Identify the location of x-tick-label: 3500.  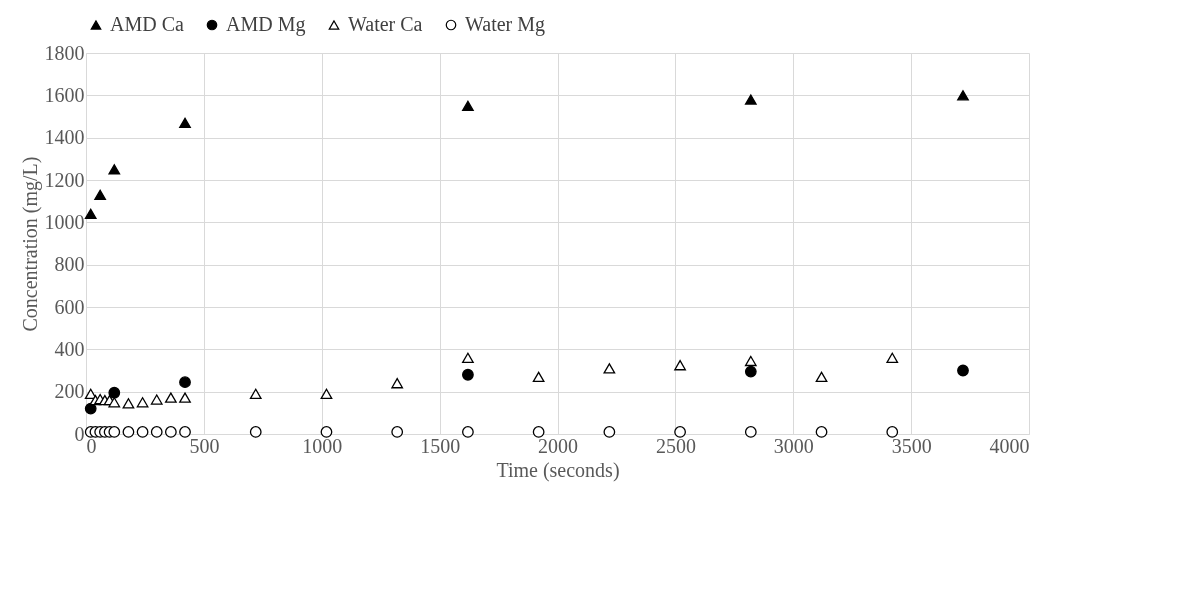
(911, 445).